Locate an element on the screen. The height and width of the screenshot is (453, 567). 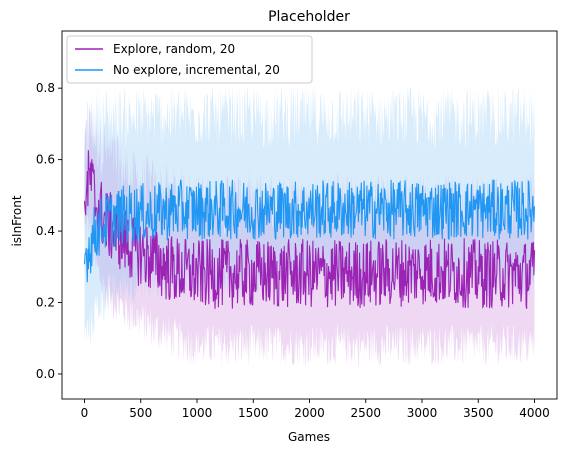
x-tick-label-4000: 4000 is located at coordinates (534, 413).